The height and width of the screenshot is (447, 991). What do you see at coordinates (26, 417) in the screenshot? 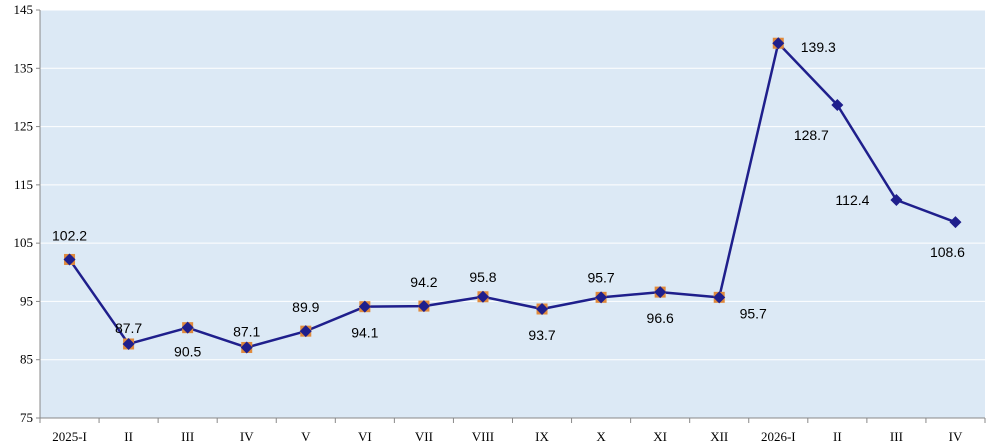
I see `y-tick-label: 75` at bounding box center [26, 417].